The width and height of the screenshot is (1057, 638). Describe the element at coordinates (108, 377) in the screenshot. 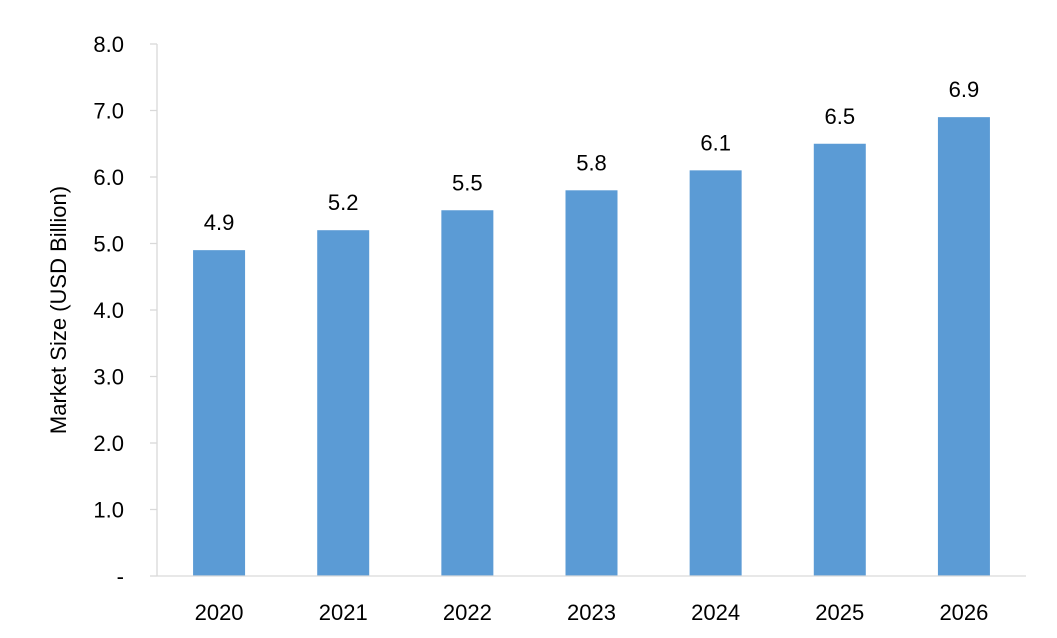

I see `y-tick-label: 3.0` at that location.